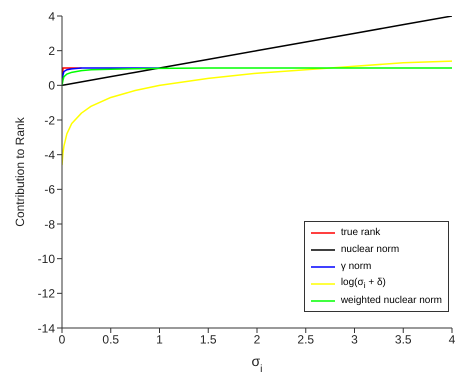  I want to click on y-tick-label: -8, so click(50, 224).